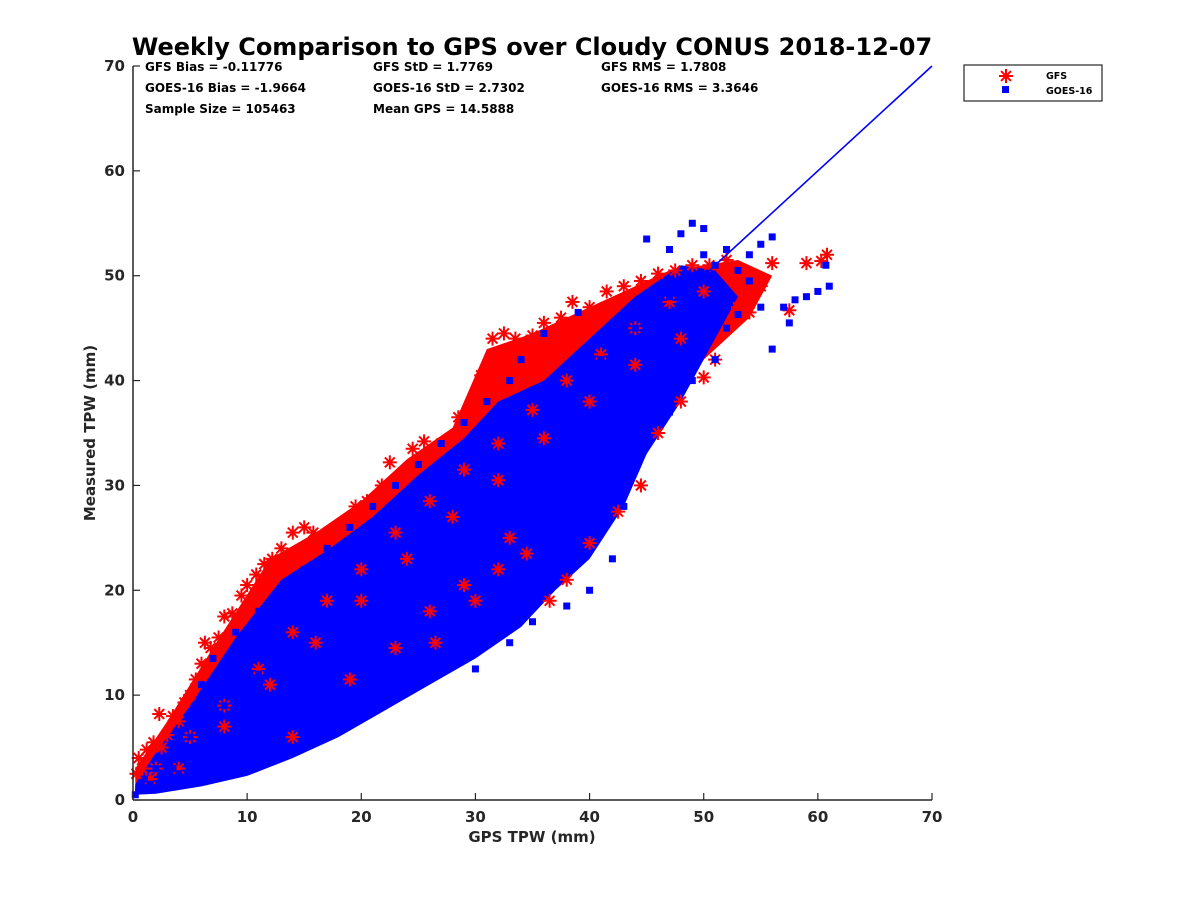 The width and height of the screenshot is (1200, 900). What do you see at coordinates (535, 809) in the screenshot?
I see `x-axis-ticks: 0 10 20 30 40 50 60 70` at bounding box center [535, 809].